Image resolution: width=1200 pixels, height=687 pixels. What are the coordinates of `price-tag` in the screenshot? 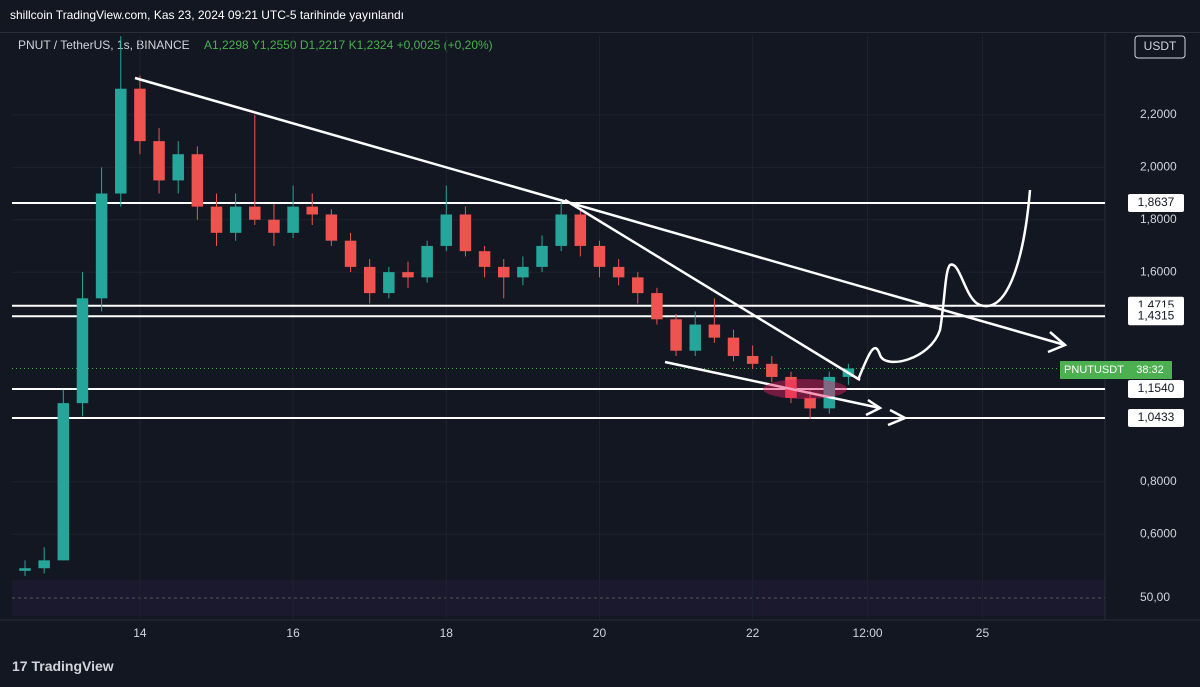 It's located at (1094, 370).